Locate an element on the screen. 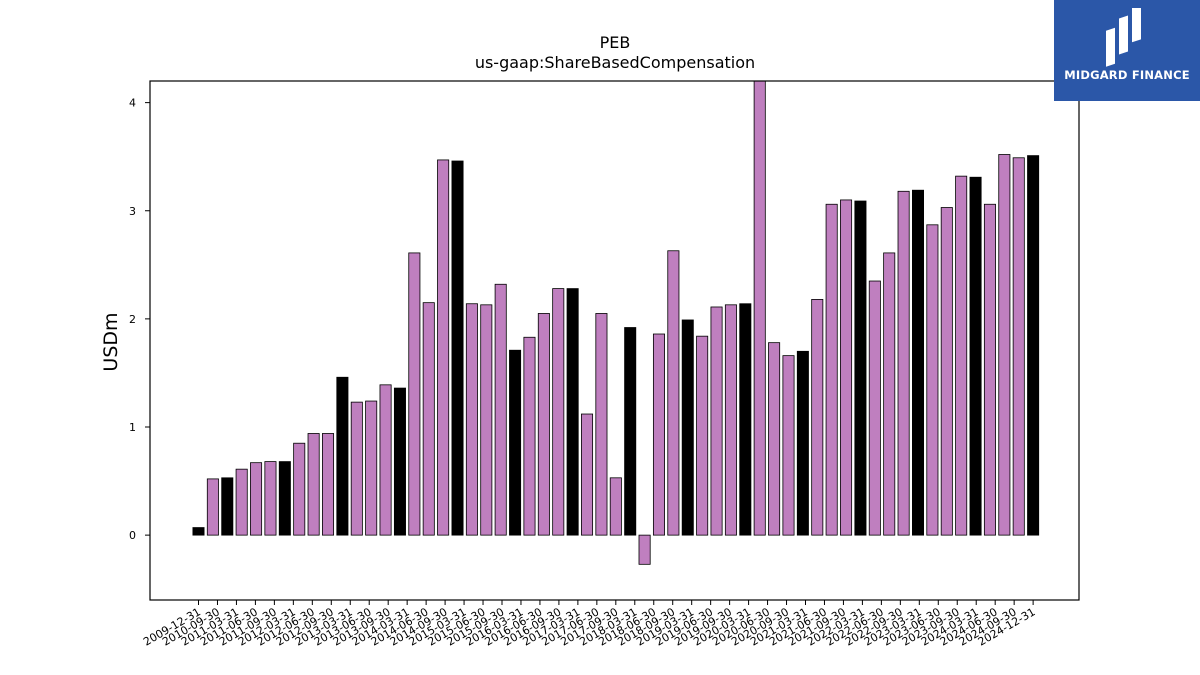 The height and width of the screenshot is (675, 1200). chart-title: PEB is located at coordinates (615, 42).